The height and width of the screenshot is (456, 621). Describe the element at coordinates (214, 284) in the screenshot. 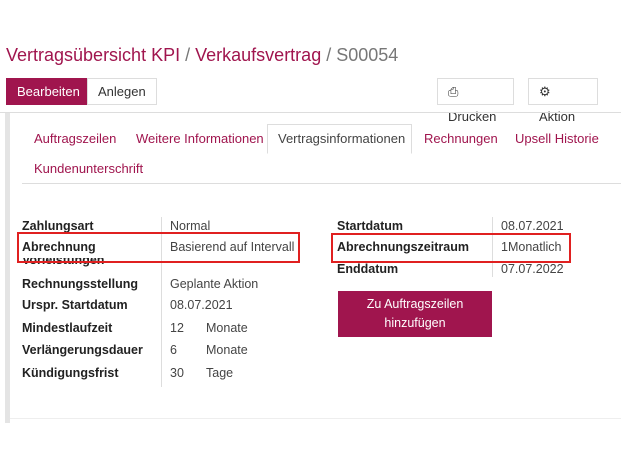

I see `value-rechnungsstellung: Geplante Aktion` at that location.